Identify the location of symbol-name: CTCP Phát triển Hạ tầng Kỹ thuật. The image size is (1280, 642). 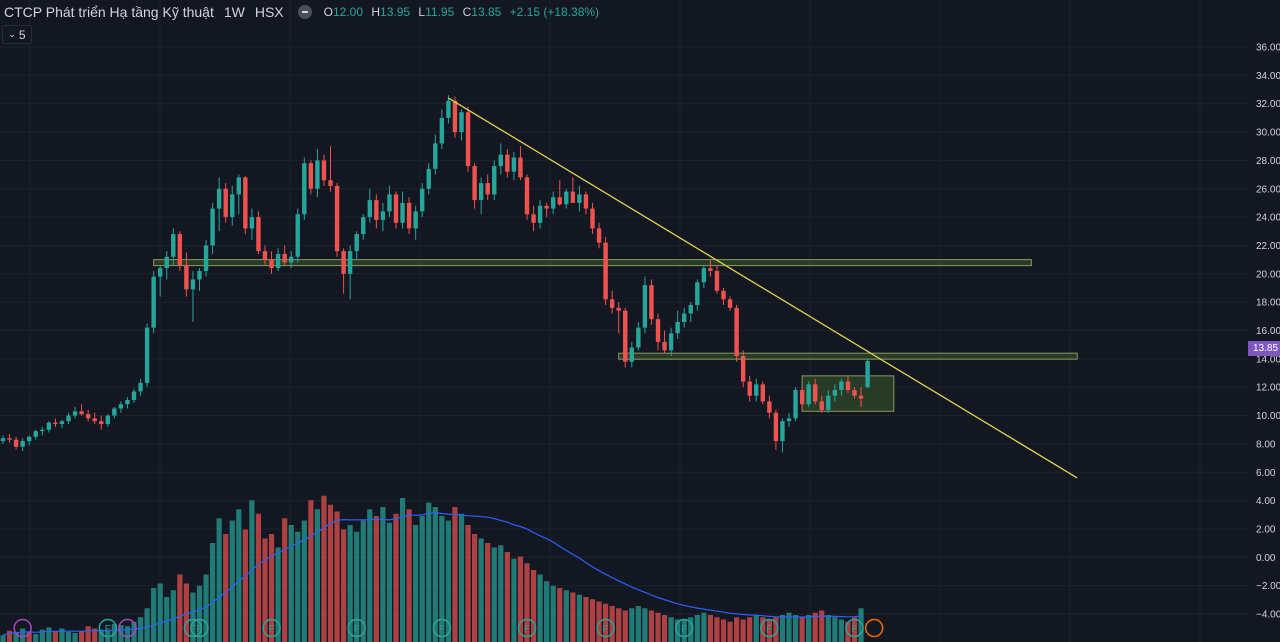
(109, 12).